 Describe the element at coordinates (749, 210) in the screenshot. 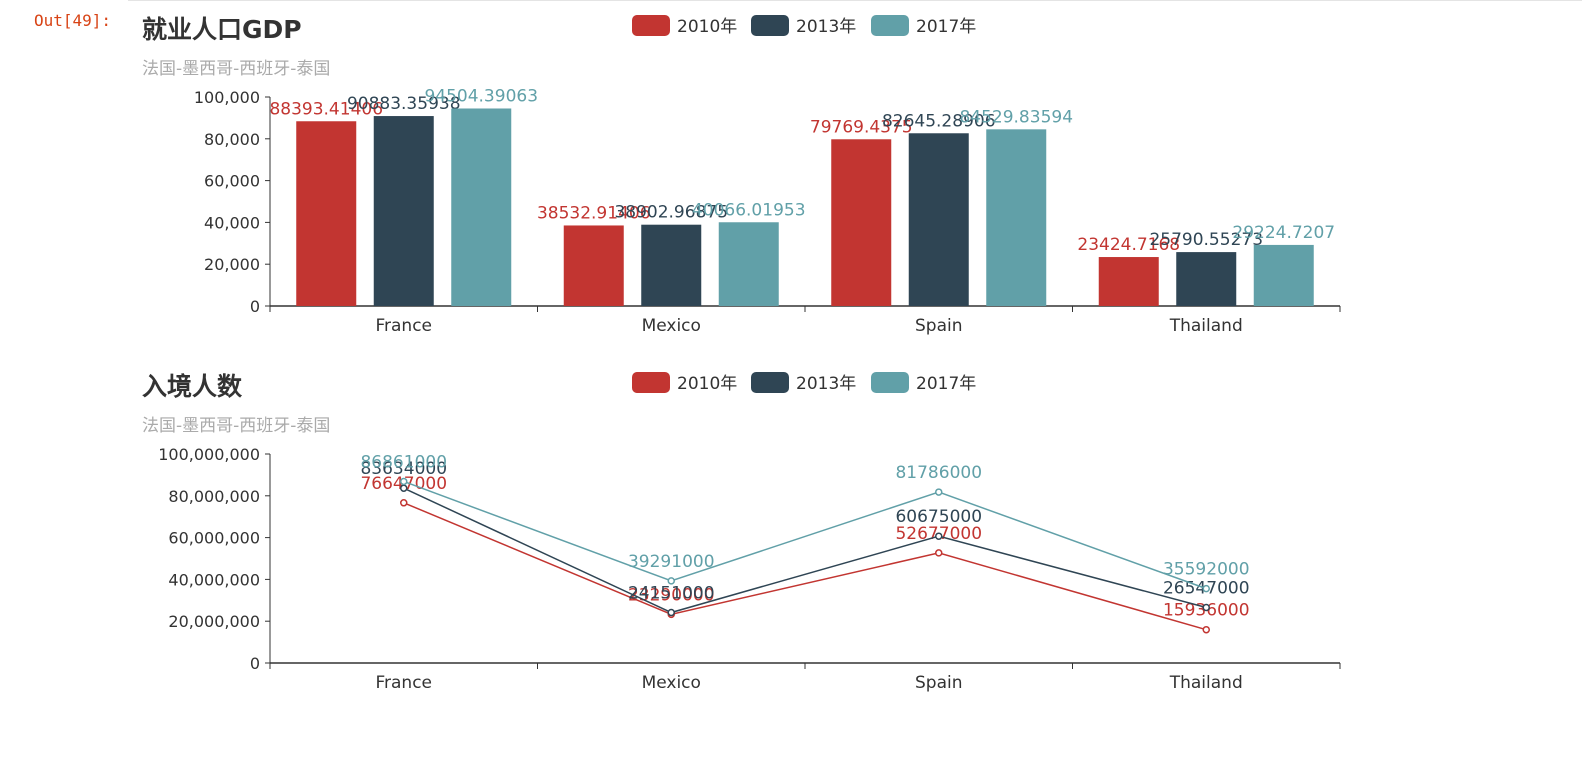

I see `bar-data-label: 40066.01953` at that location.